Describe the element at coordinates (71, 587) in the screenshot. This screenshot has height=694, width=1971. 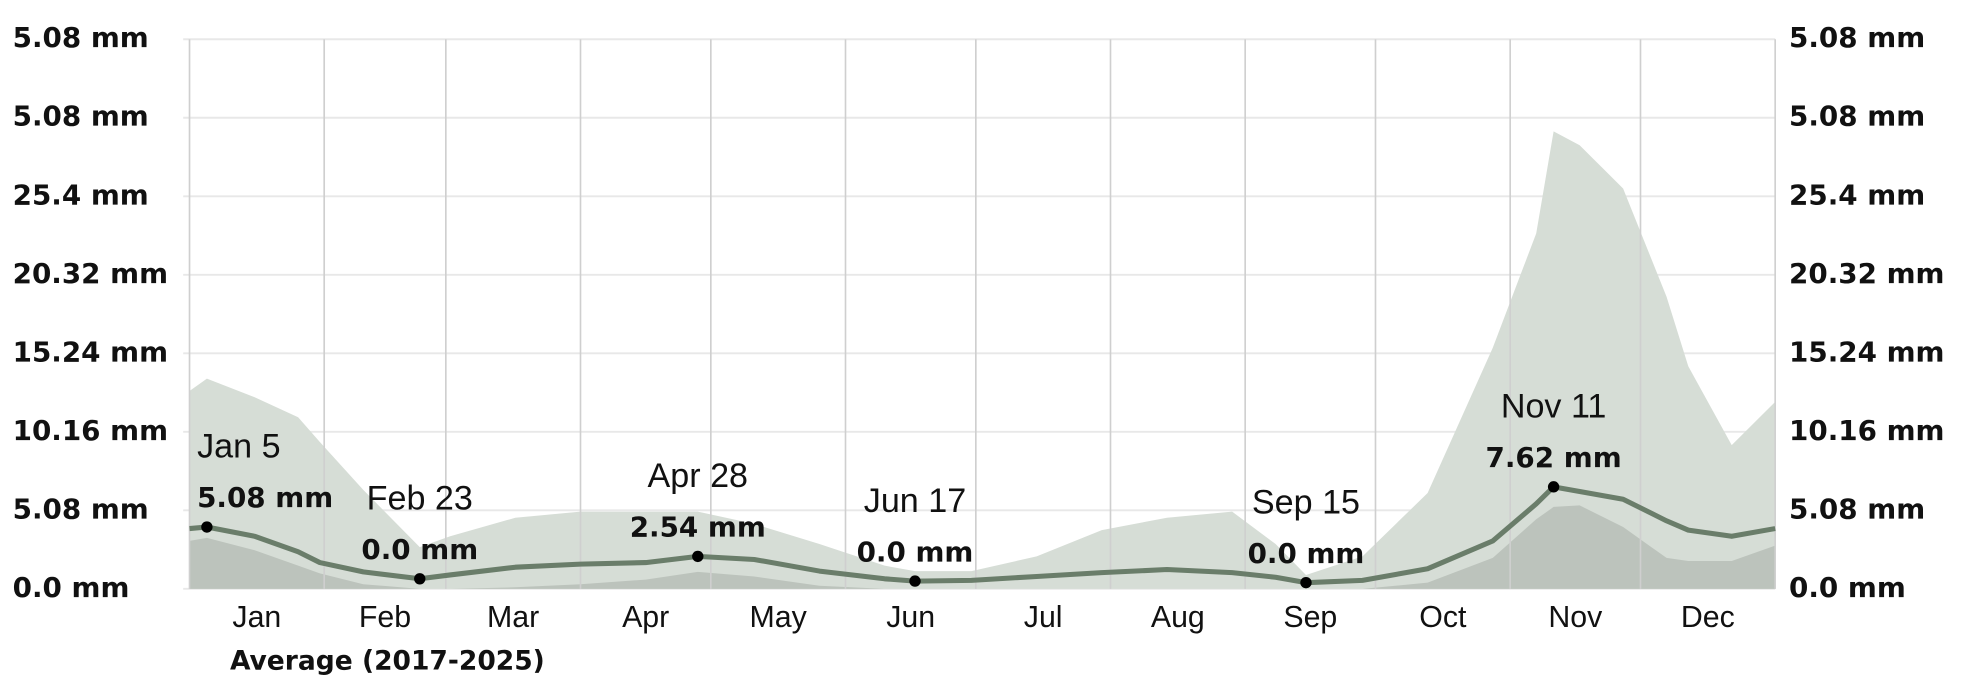
I see `y-tick-label: 0.0 mm` at that location.